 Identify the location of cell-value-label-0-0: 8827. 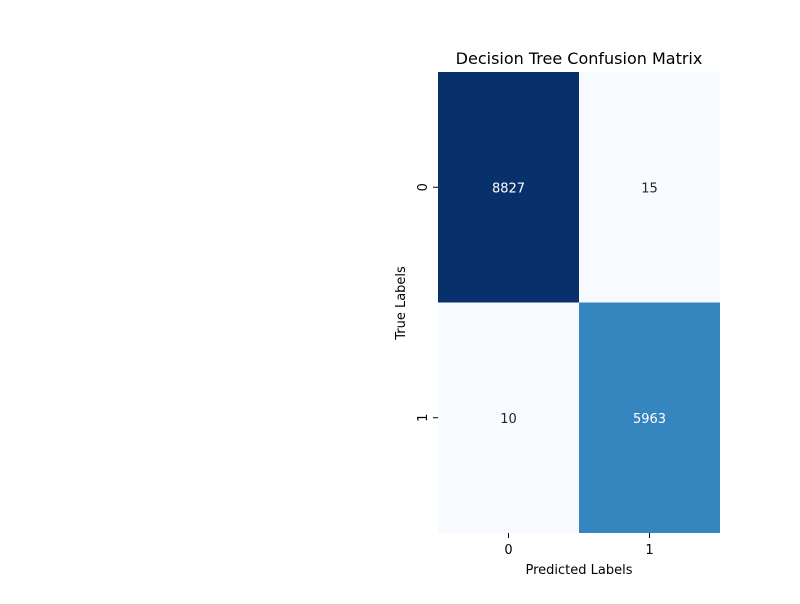
(508, 188).